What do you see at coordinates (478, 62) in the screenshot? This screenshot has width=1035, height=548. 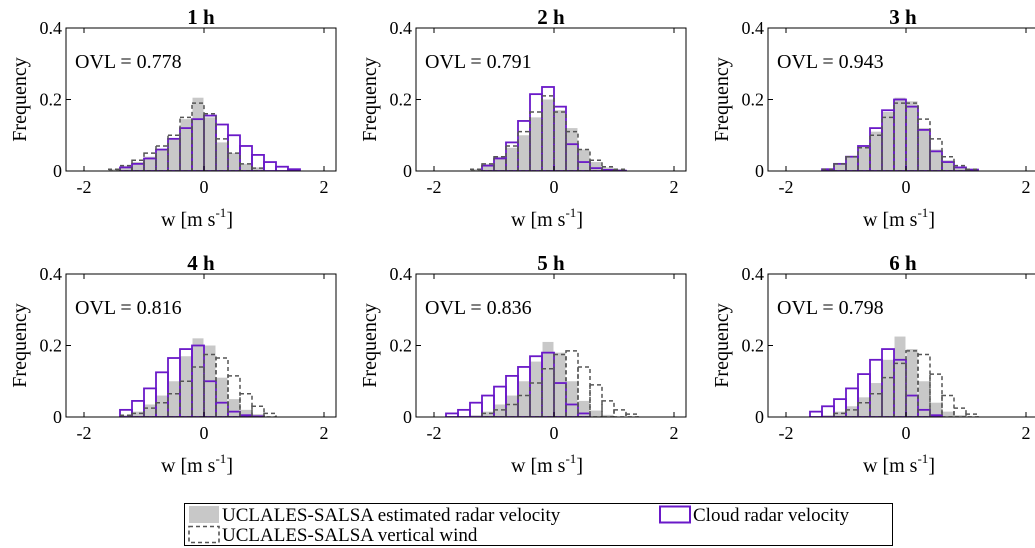 I see `ovl-annotation: OVL = 0.791` at bounding box center [478, 62].